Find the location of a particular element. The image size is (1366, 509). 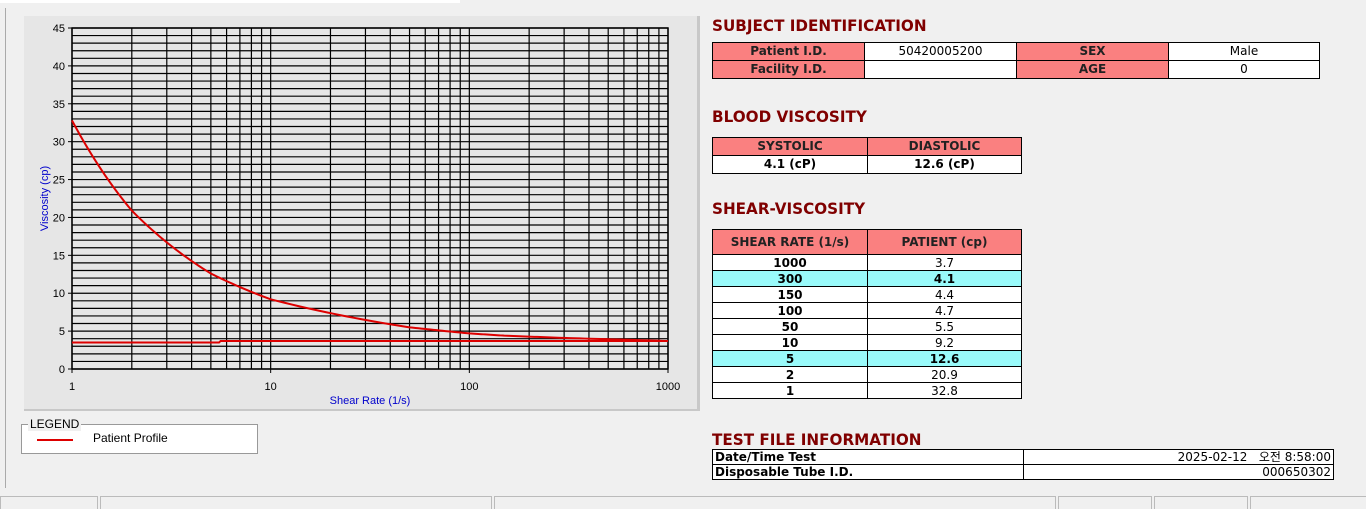

patient-header: PATIENT (cp) is located at coordinates (944, 242).